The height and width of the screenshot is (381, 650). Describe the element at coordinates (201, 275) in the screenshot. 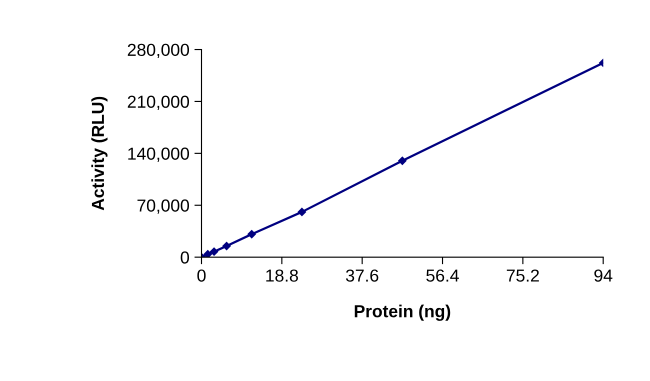

I see `x-tick-label: 0` at that location.